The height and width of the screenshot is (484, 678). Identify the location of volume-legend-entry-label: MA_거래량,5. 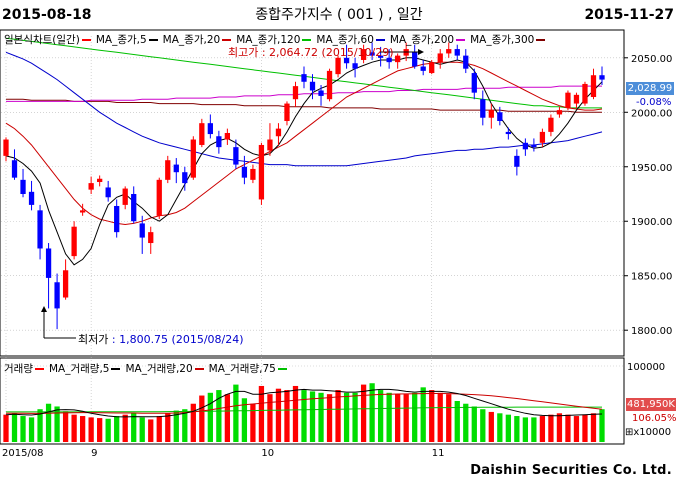
(79, 369).